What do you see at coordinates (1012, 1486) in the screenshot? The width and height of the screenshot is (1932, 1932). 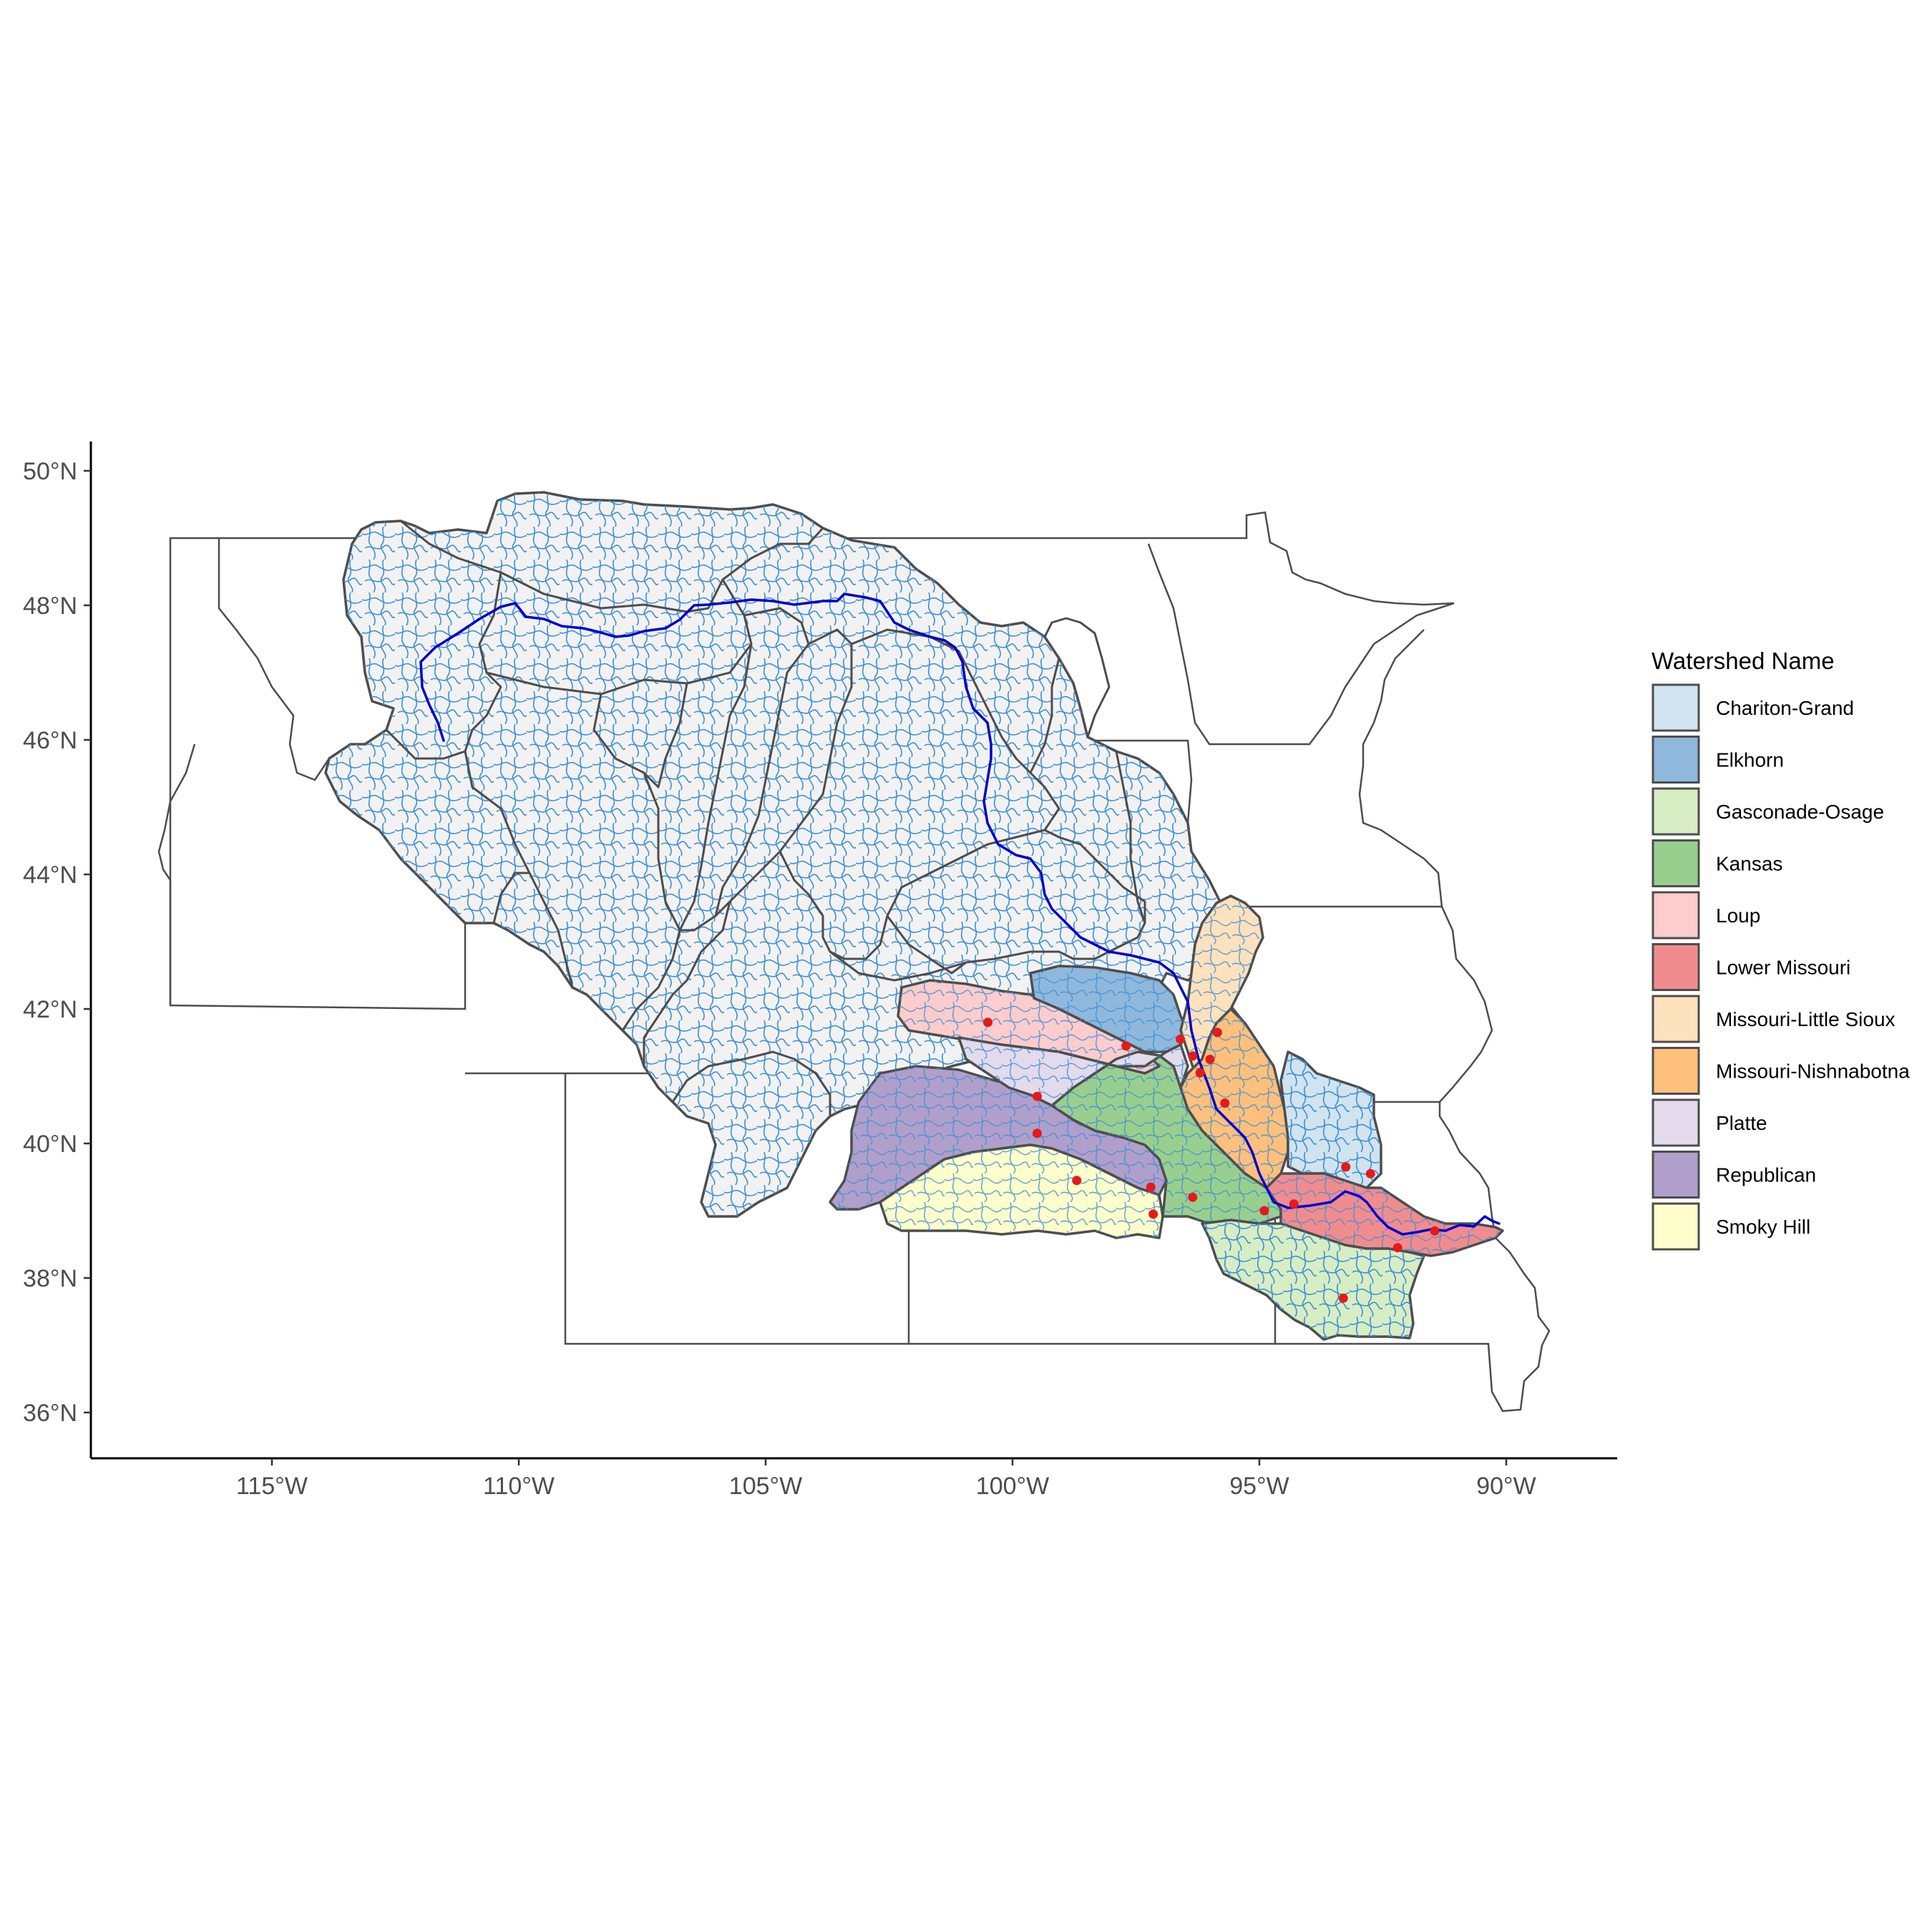 I see `x-tick-label: 100°W` at bounding box center [1012, 1486].